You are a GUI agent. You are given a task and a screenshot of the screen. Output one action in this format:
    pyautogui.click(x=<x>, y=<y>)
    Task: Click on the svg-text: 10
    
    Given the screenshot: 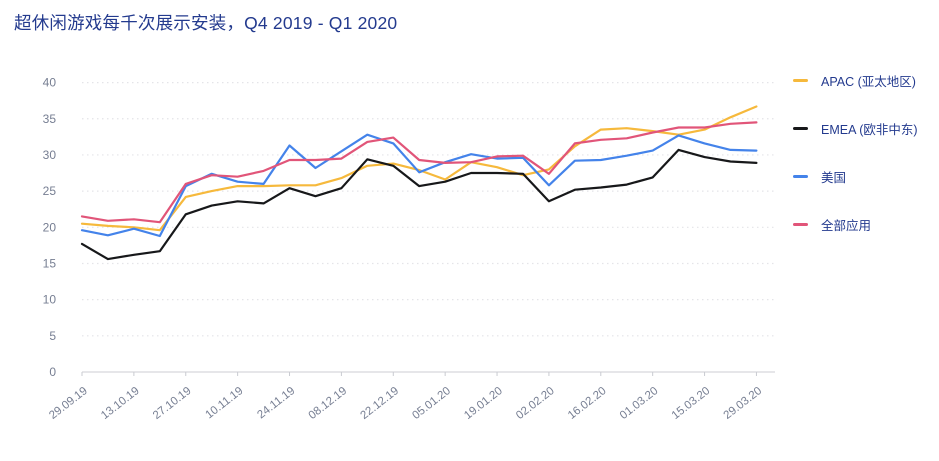 What is the action you would take?
    pyautogui.click(x=50, y=300)
    